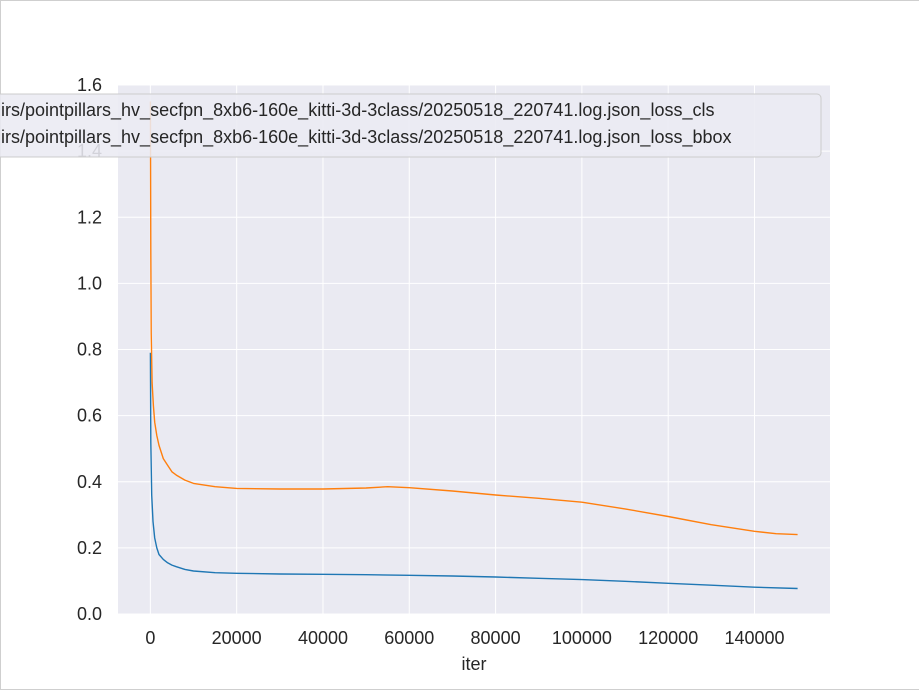 The width and height of the screenshot is (920, 690). I want to click on y-tick-label: 1.2, so click(89, 217).